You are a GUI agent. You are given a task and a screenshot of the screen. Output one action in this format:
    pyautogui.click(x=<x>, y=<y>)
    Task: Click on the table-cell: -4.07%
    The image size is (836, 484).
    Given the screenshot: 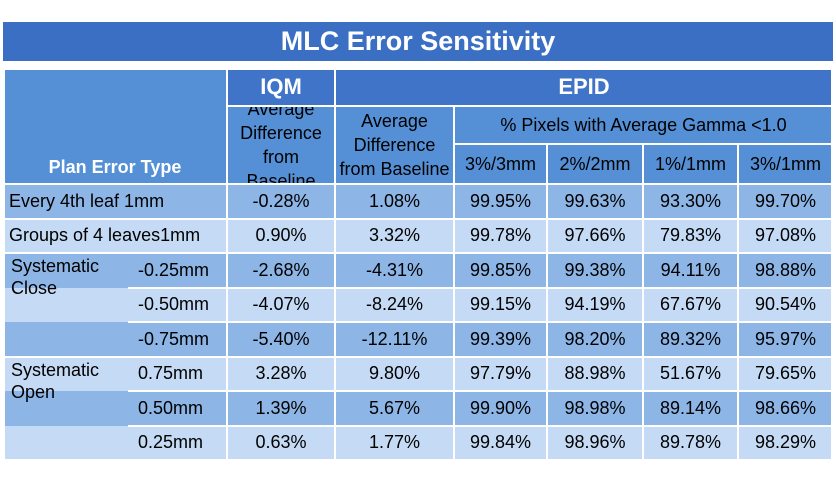 What is the action you would take?
    pyautogui.click(x=281, y=304)
    